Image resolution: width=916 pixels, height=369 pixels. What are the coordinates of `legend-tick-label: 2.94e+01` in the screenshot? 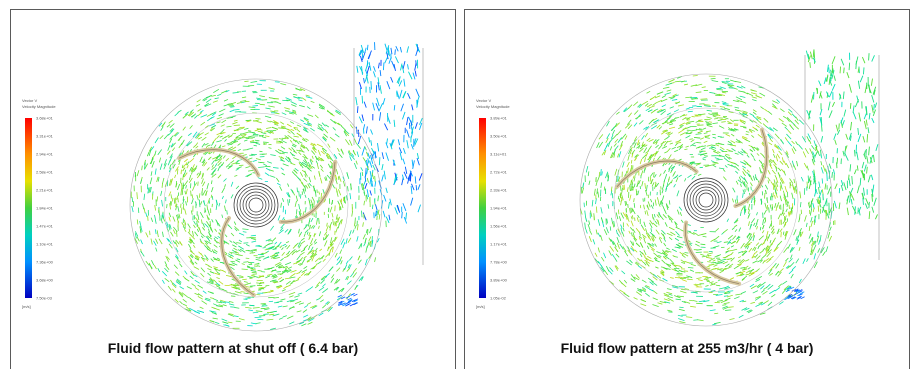 It's located at (45, 154).